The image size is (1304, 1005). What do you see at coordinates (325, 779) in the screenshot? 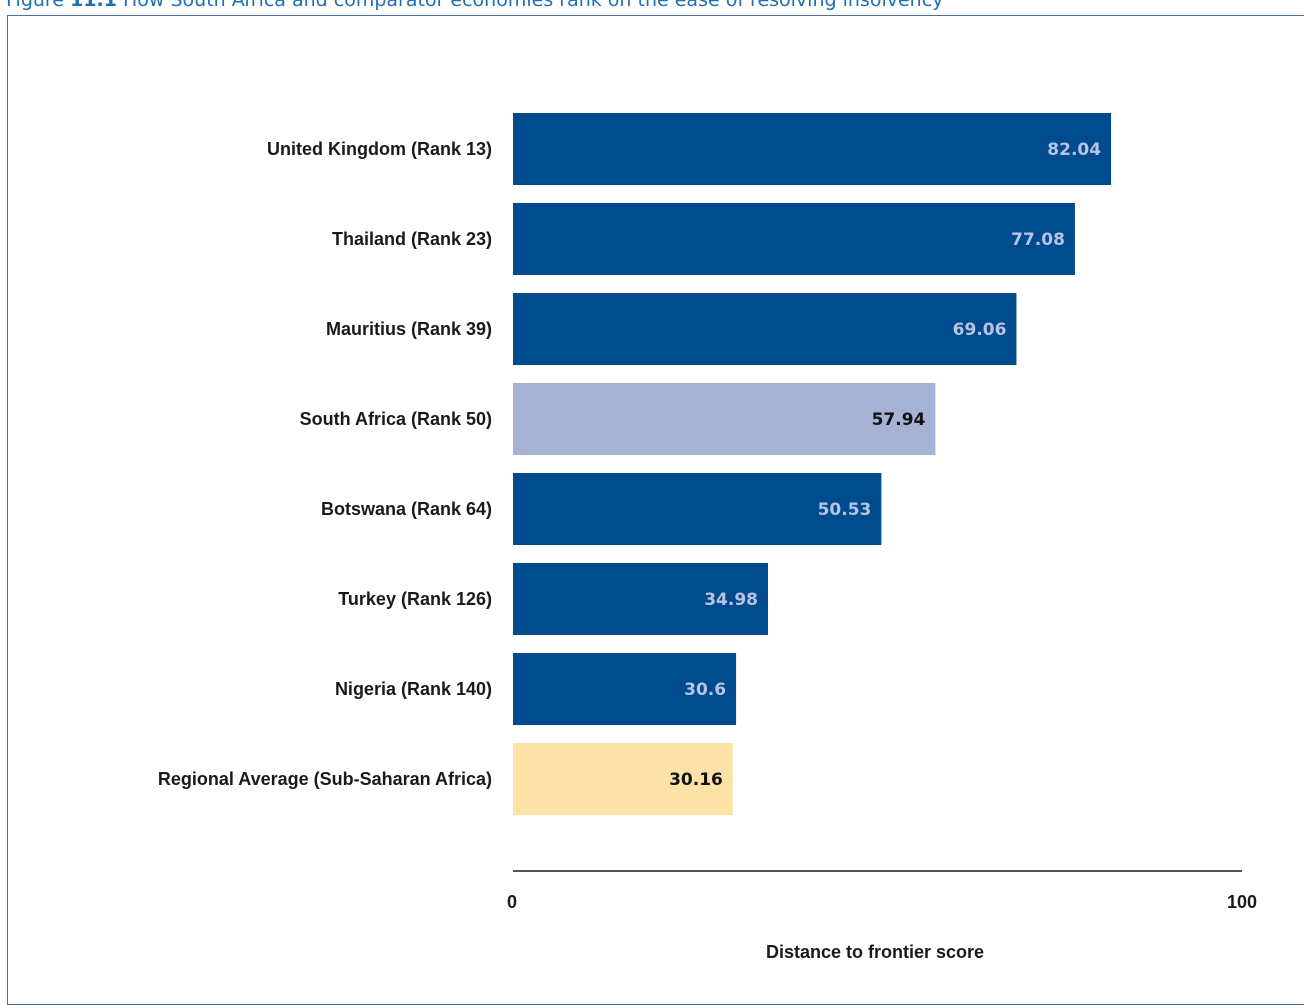
I see `category-label: Regional Average (Sub-Saharan Africa)` at bounding box center [325, 779].